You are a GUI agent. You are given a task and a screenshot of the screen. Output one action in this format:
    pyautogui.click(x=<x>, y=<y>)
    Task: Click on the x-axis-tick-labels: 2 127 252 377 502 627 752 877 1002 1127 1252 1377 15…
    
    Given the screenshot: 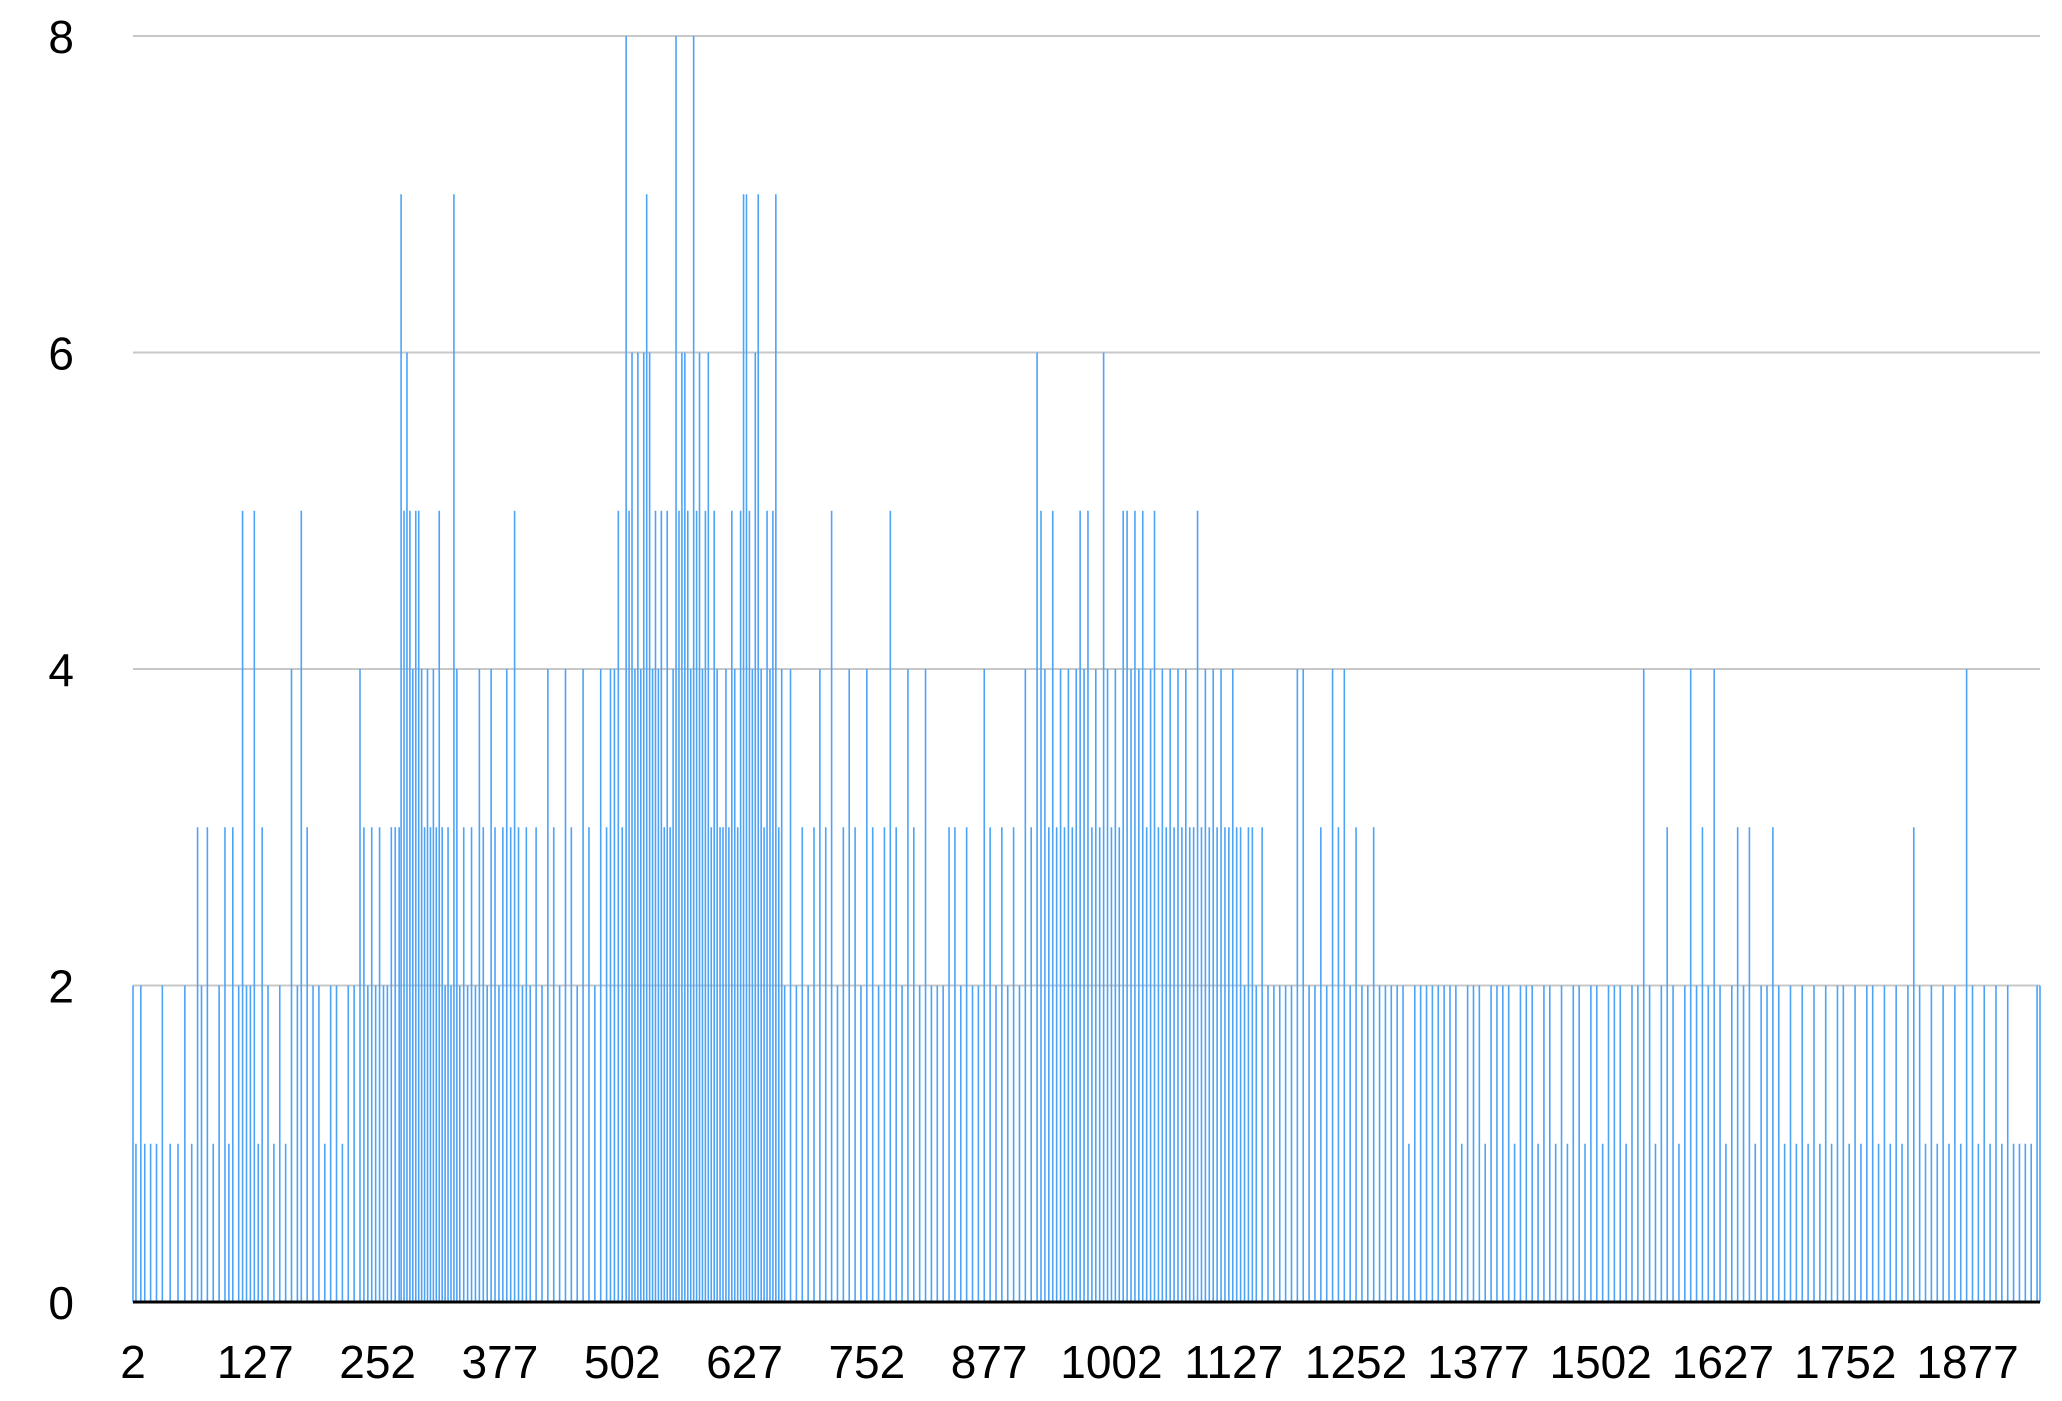 What is the action you would take?
    pyautogui.click(x=1069, y=1362)
    